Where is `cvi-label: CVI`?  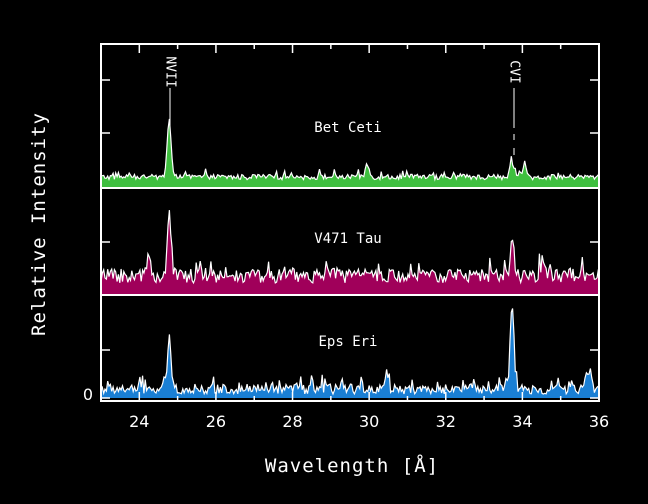 cvi-label: CVI is located at coordinates (514, 71).